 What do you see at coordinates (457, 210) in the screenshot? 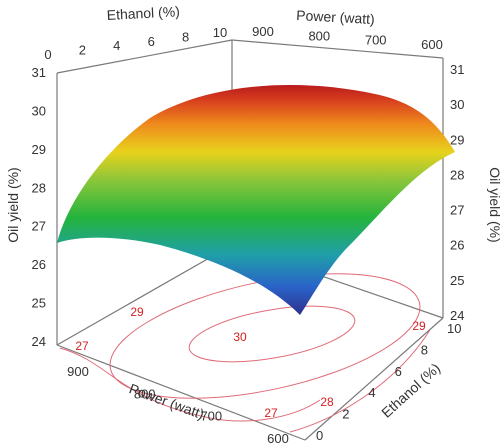
I see `z-right-tick-label: 27` at bounding box center [457, 210].